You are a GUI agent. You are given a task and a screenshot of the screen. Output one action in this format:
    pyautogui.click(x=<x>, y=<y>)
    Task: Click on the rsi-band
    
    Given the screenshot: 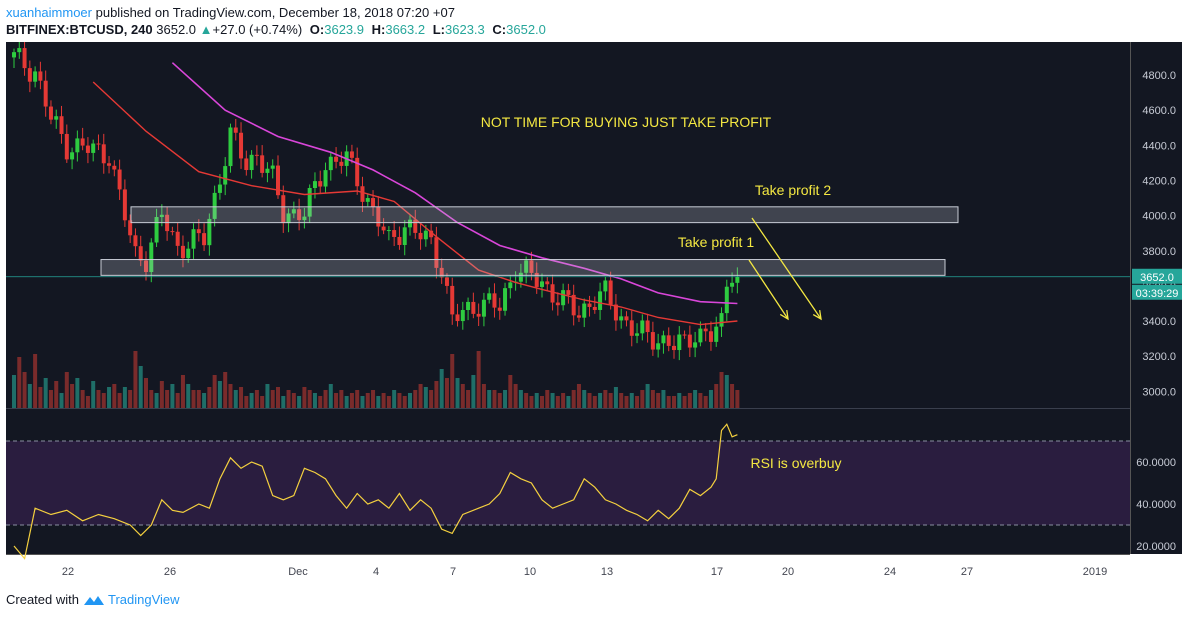 What is the action you would take?
    pyautogui.click(x=568, y=483)
    